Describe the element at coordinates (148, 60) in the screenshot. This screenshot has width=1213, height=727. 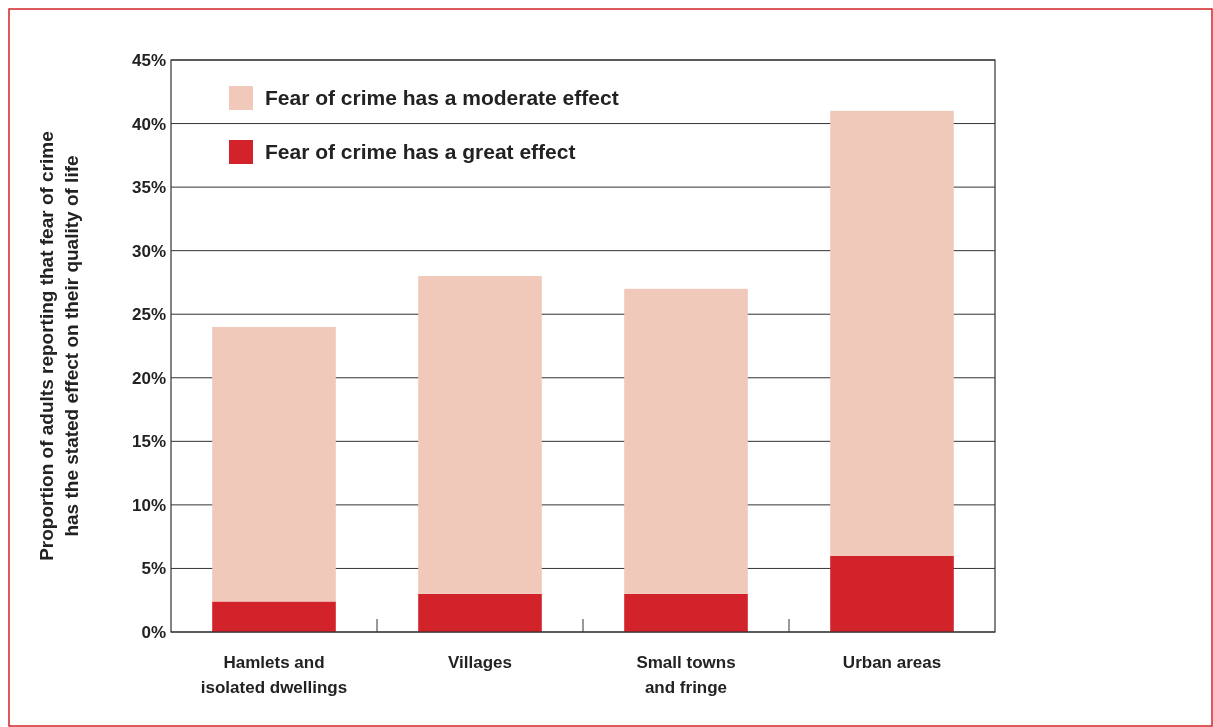
I see `y-tick-label: 45%` at that location.